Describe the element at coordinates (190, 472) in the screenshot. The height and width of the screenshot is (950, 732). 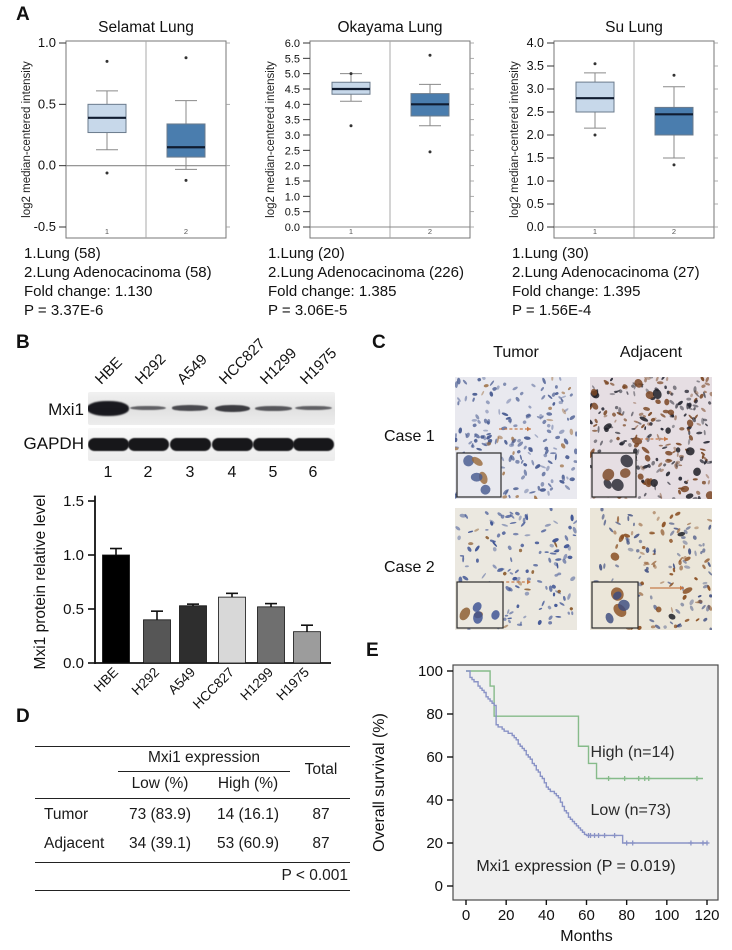
I see `blot-lane-number: 3` at that location.